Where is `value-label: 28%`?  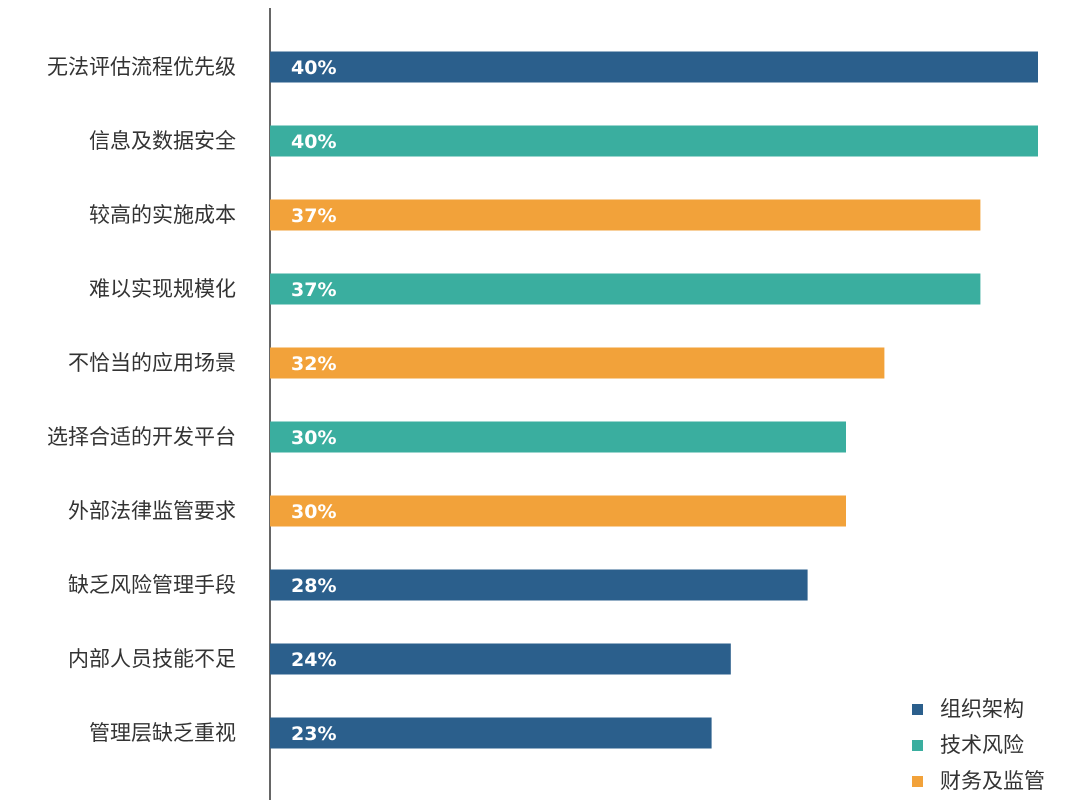
value-label: 28% is located at coordinates (313, 586).